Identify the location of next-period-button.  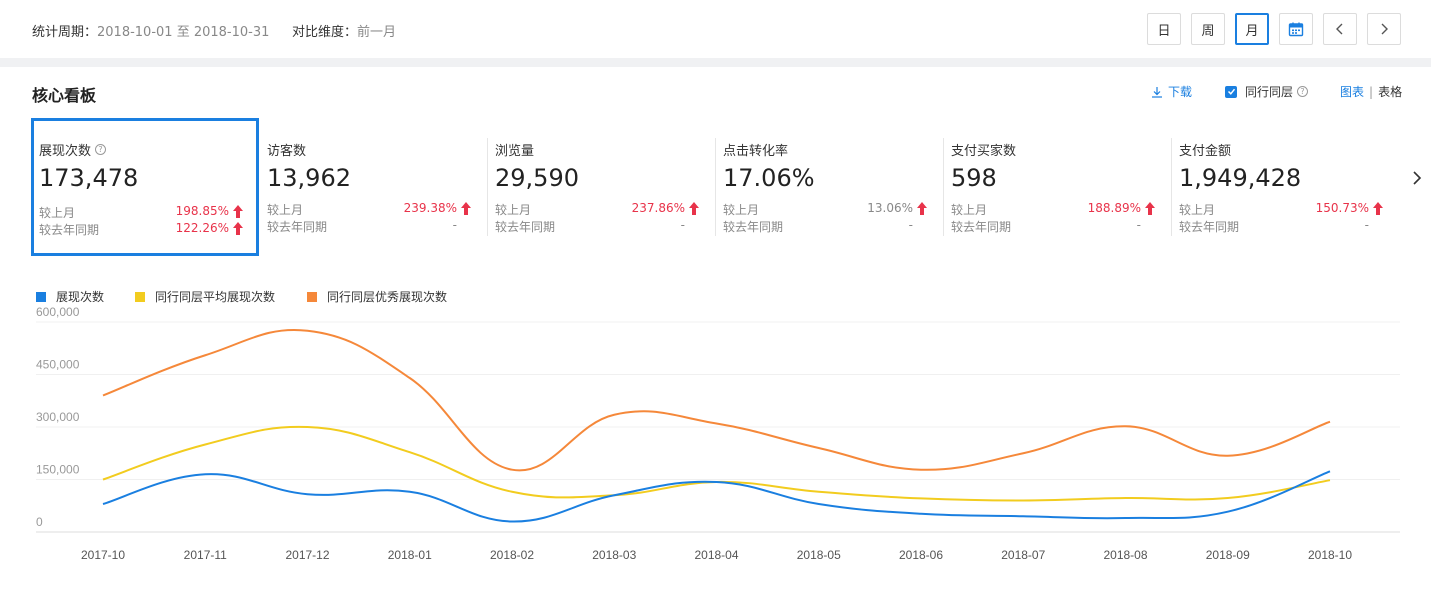
(1384, 29).